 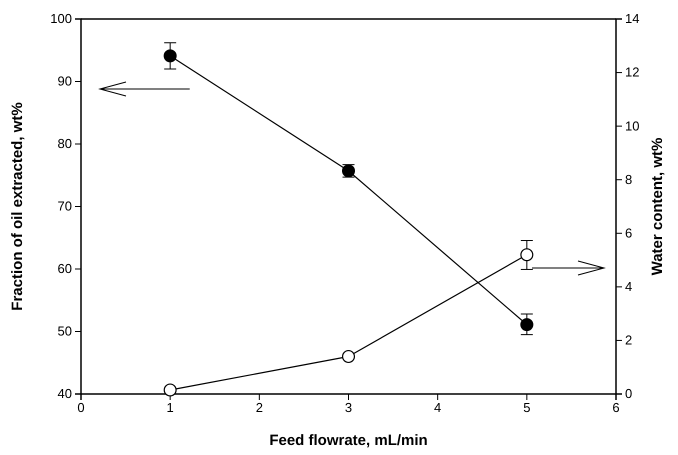 I want to click on y-tick-label: 70, so click(x=65, y=206).